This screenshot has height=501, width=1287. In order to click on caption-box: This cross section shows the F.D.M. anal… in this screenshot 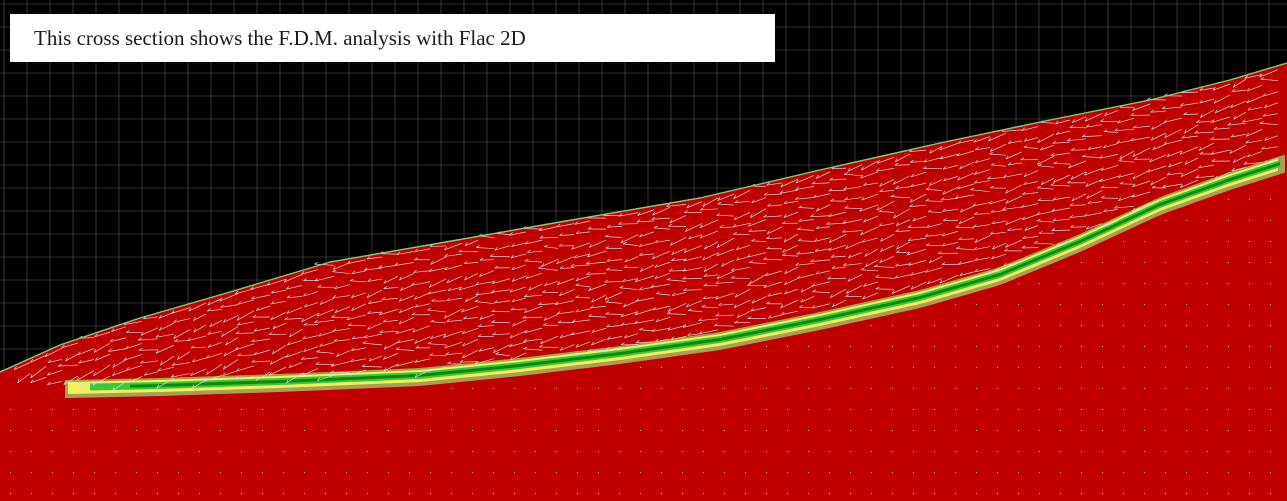, I will do `click(392, 38)`.